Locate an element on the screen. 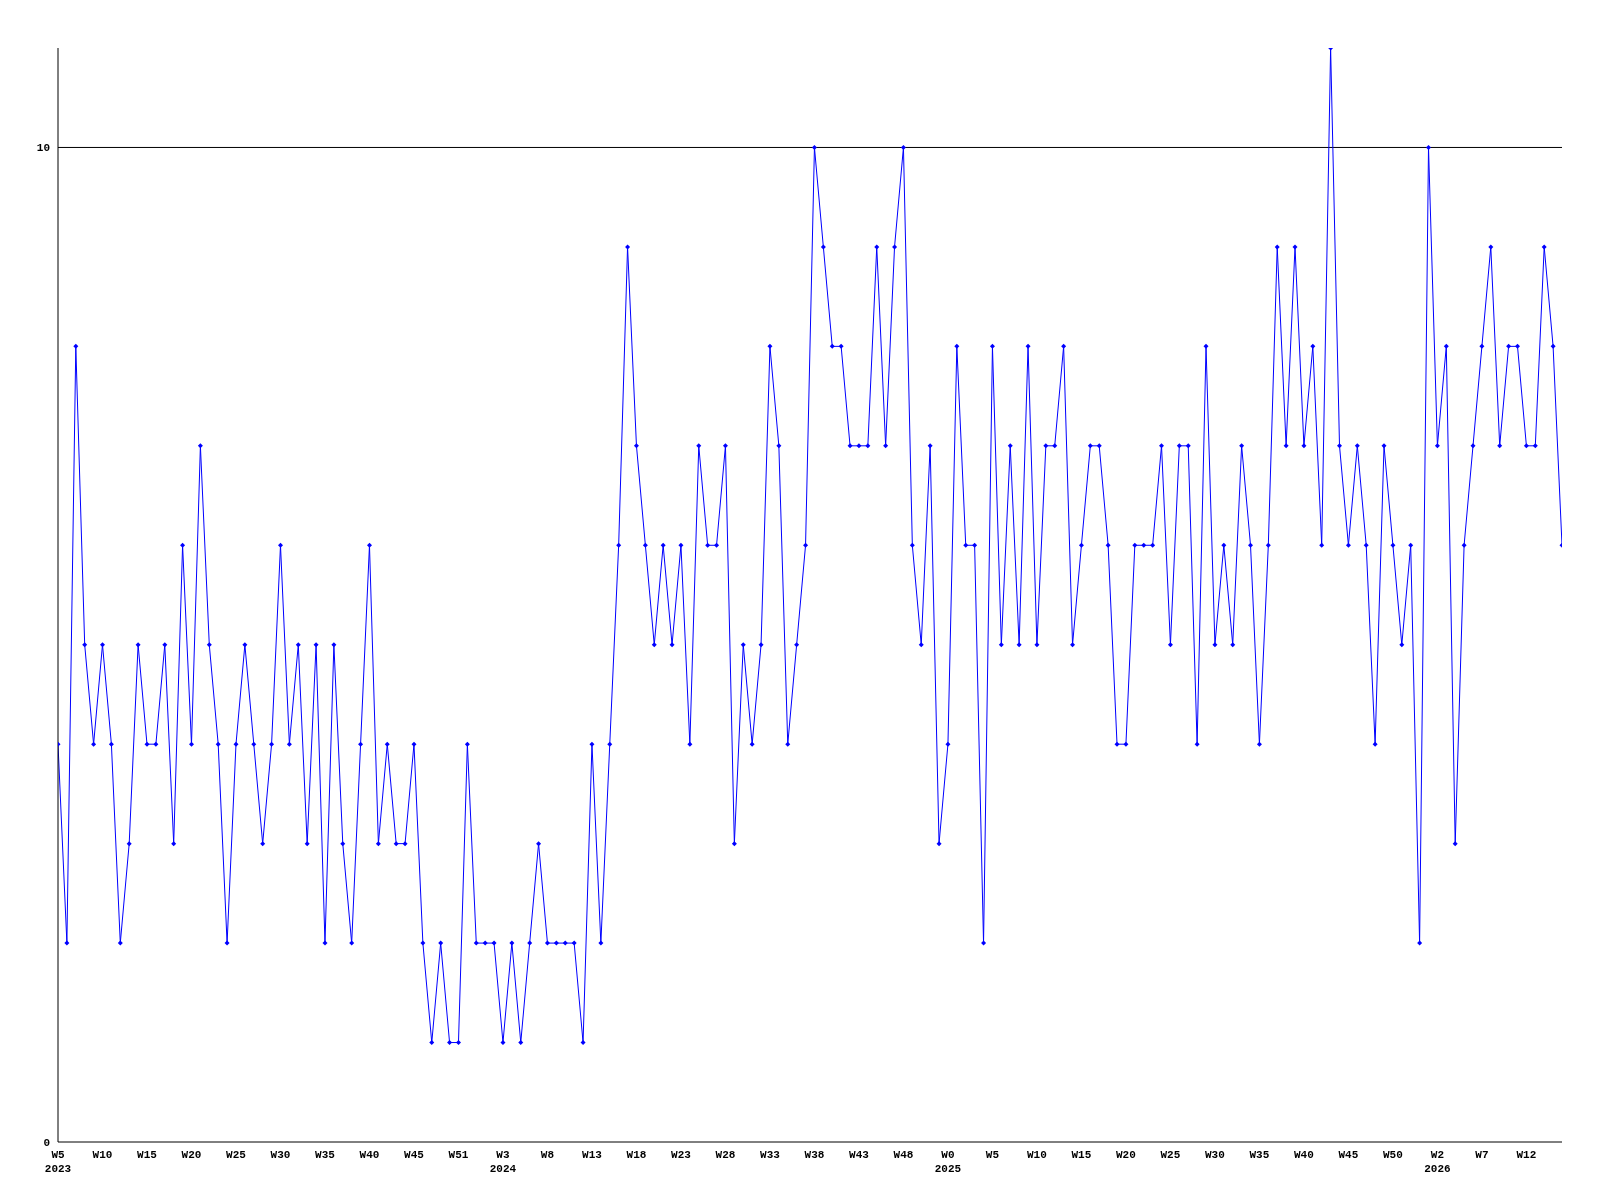 The width and height of the screenshot is (1600, 1200). x-tick-label: W28 is located at coordinates (725, 1155).